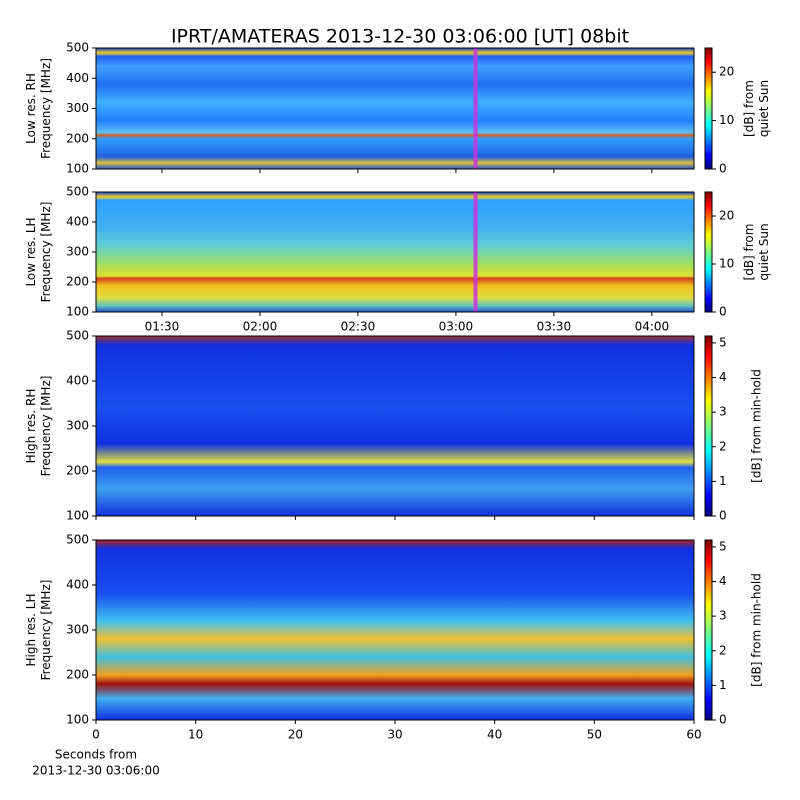 This screenshot has width=800, height=800. I want to click on x-tick-label: 30, so click(394, 735).